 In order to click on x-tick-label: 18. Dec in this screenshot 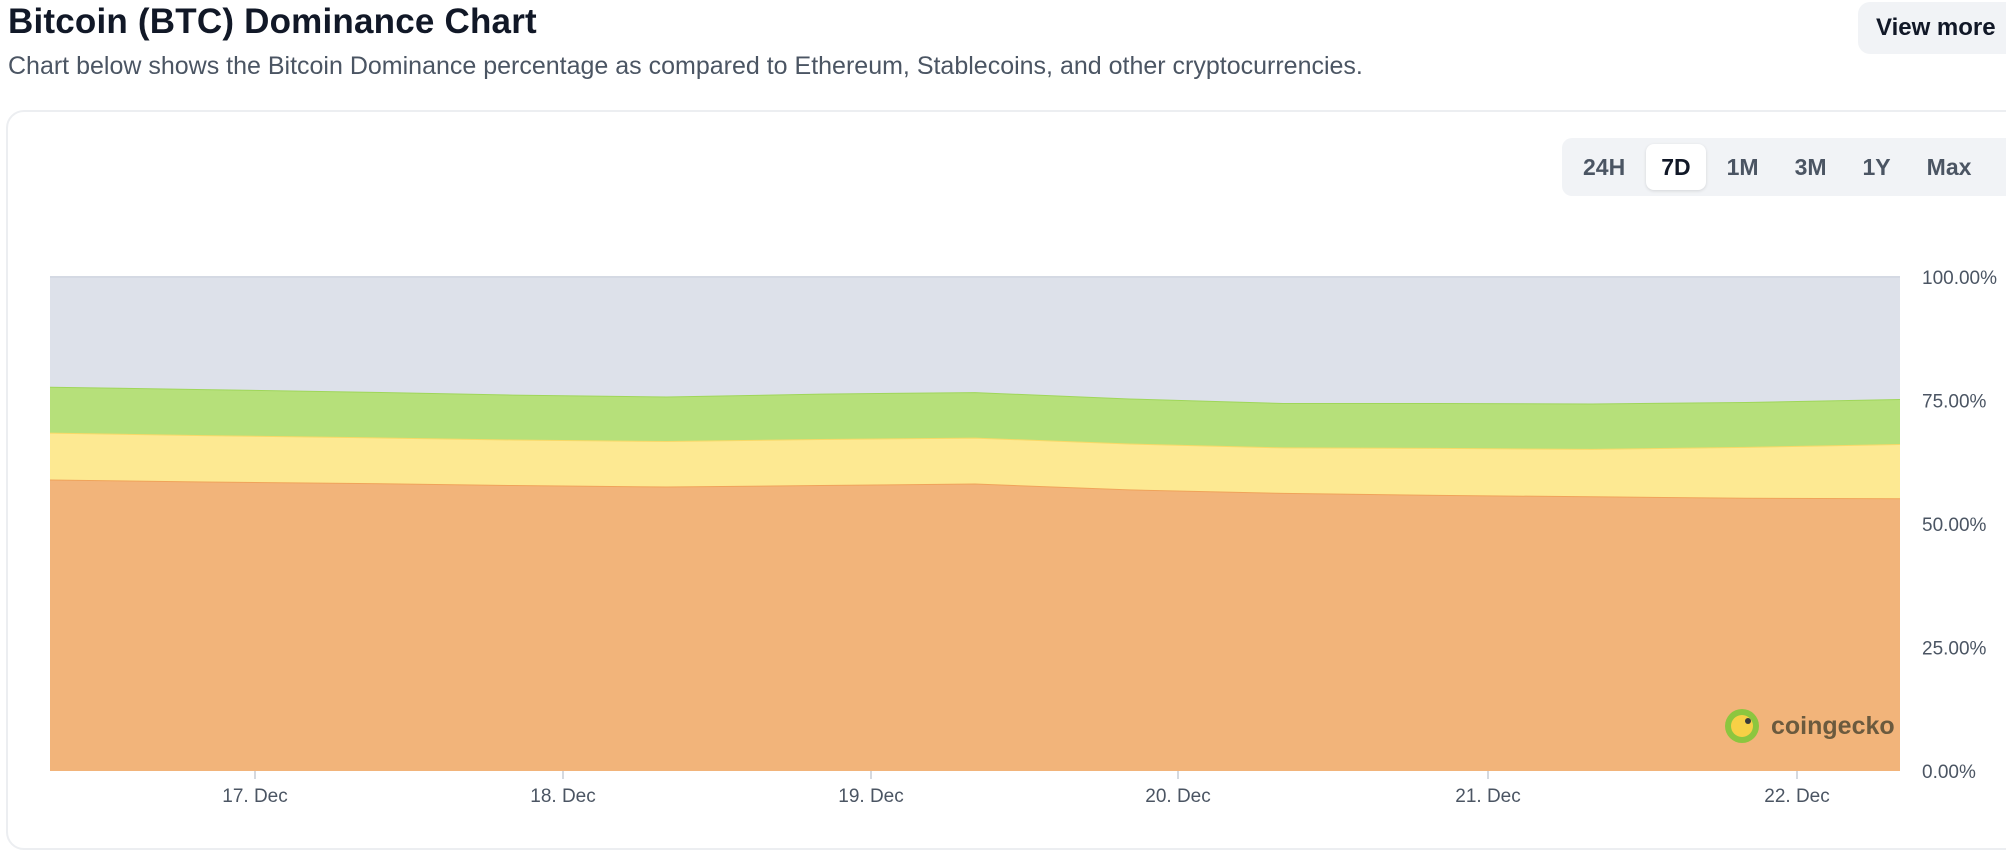, I will do `click(562, 796)`.